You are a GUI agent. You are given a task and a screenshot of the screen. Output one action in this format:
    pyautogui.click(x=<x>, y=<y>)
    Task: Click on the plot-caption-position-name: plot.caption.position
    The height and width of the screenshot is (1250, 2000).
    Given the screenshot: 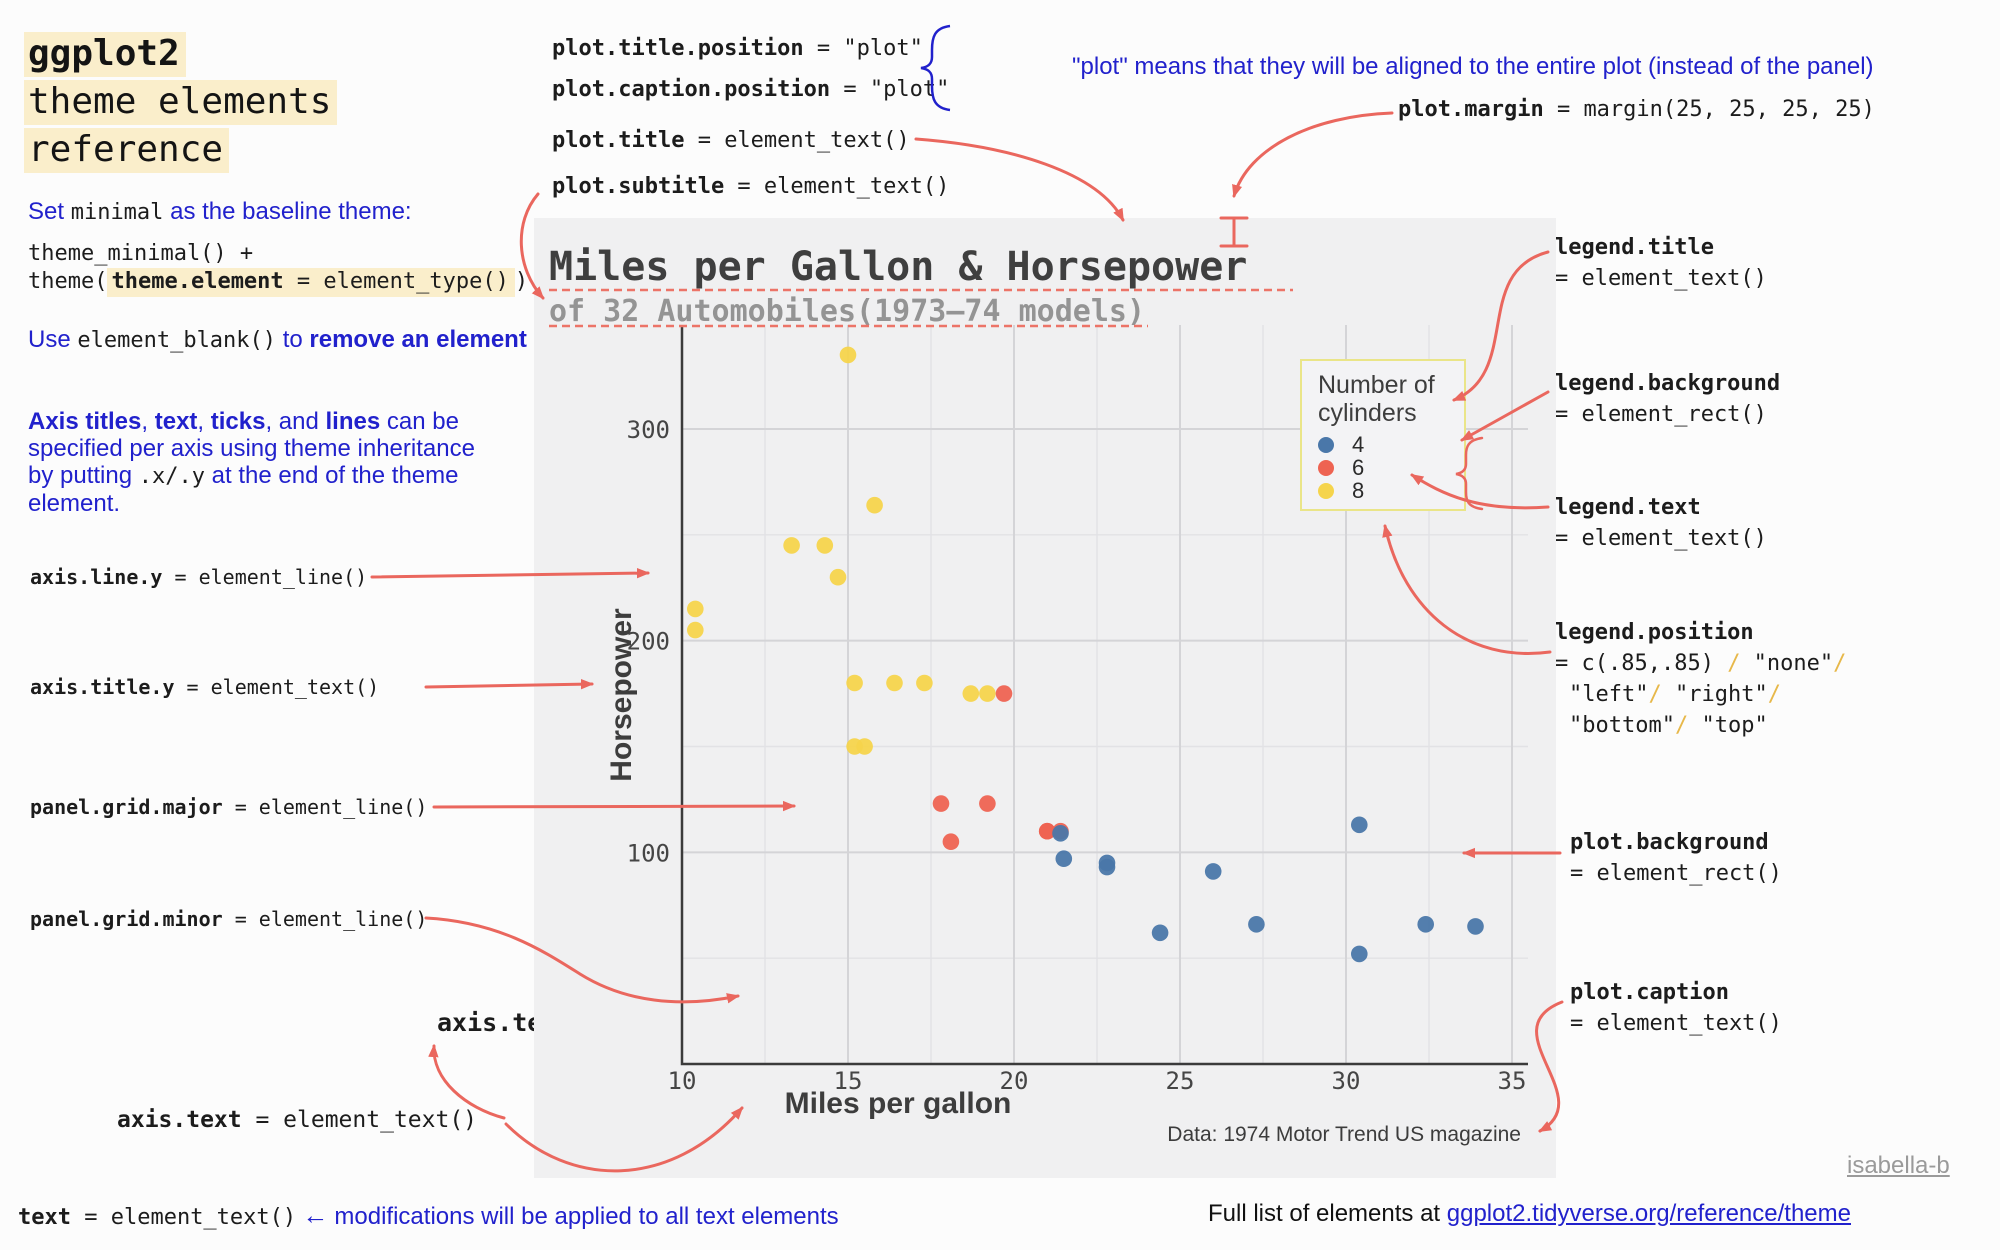 What is the action you would take?
    pyautogui.click(x=691, y=89)
    